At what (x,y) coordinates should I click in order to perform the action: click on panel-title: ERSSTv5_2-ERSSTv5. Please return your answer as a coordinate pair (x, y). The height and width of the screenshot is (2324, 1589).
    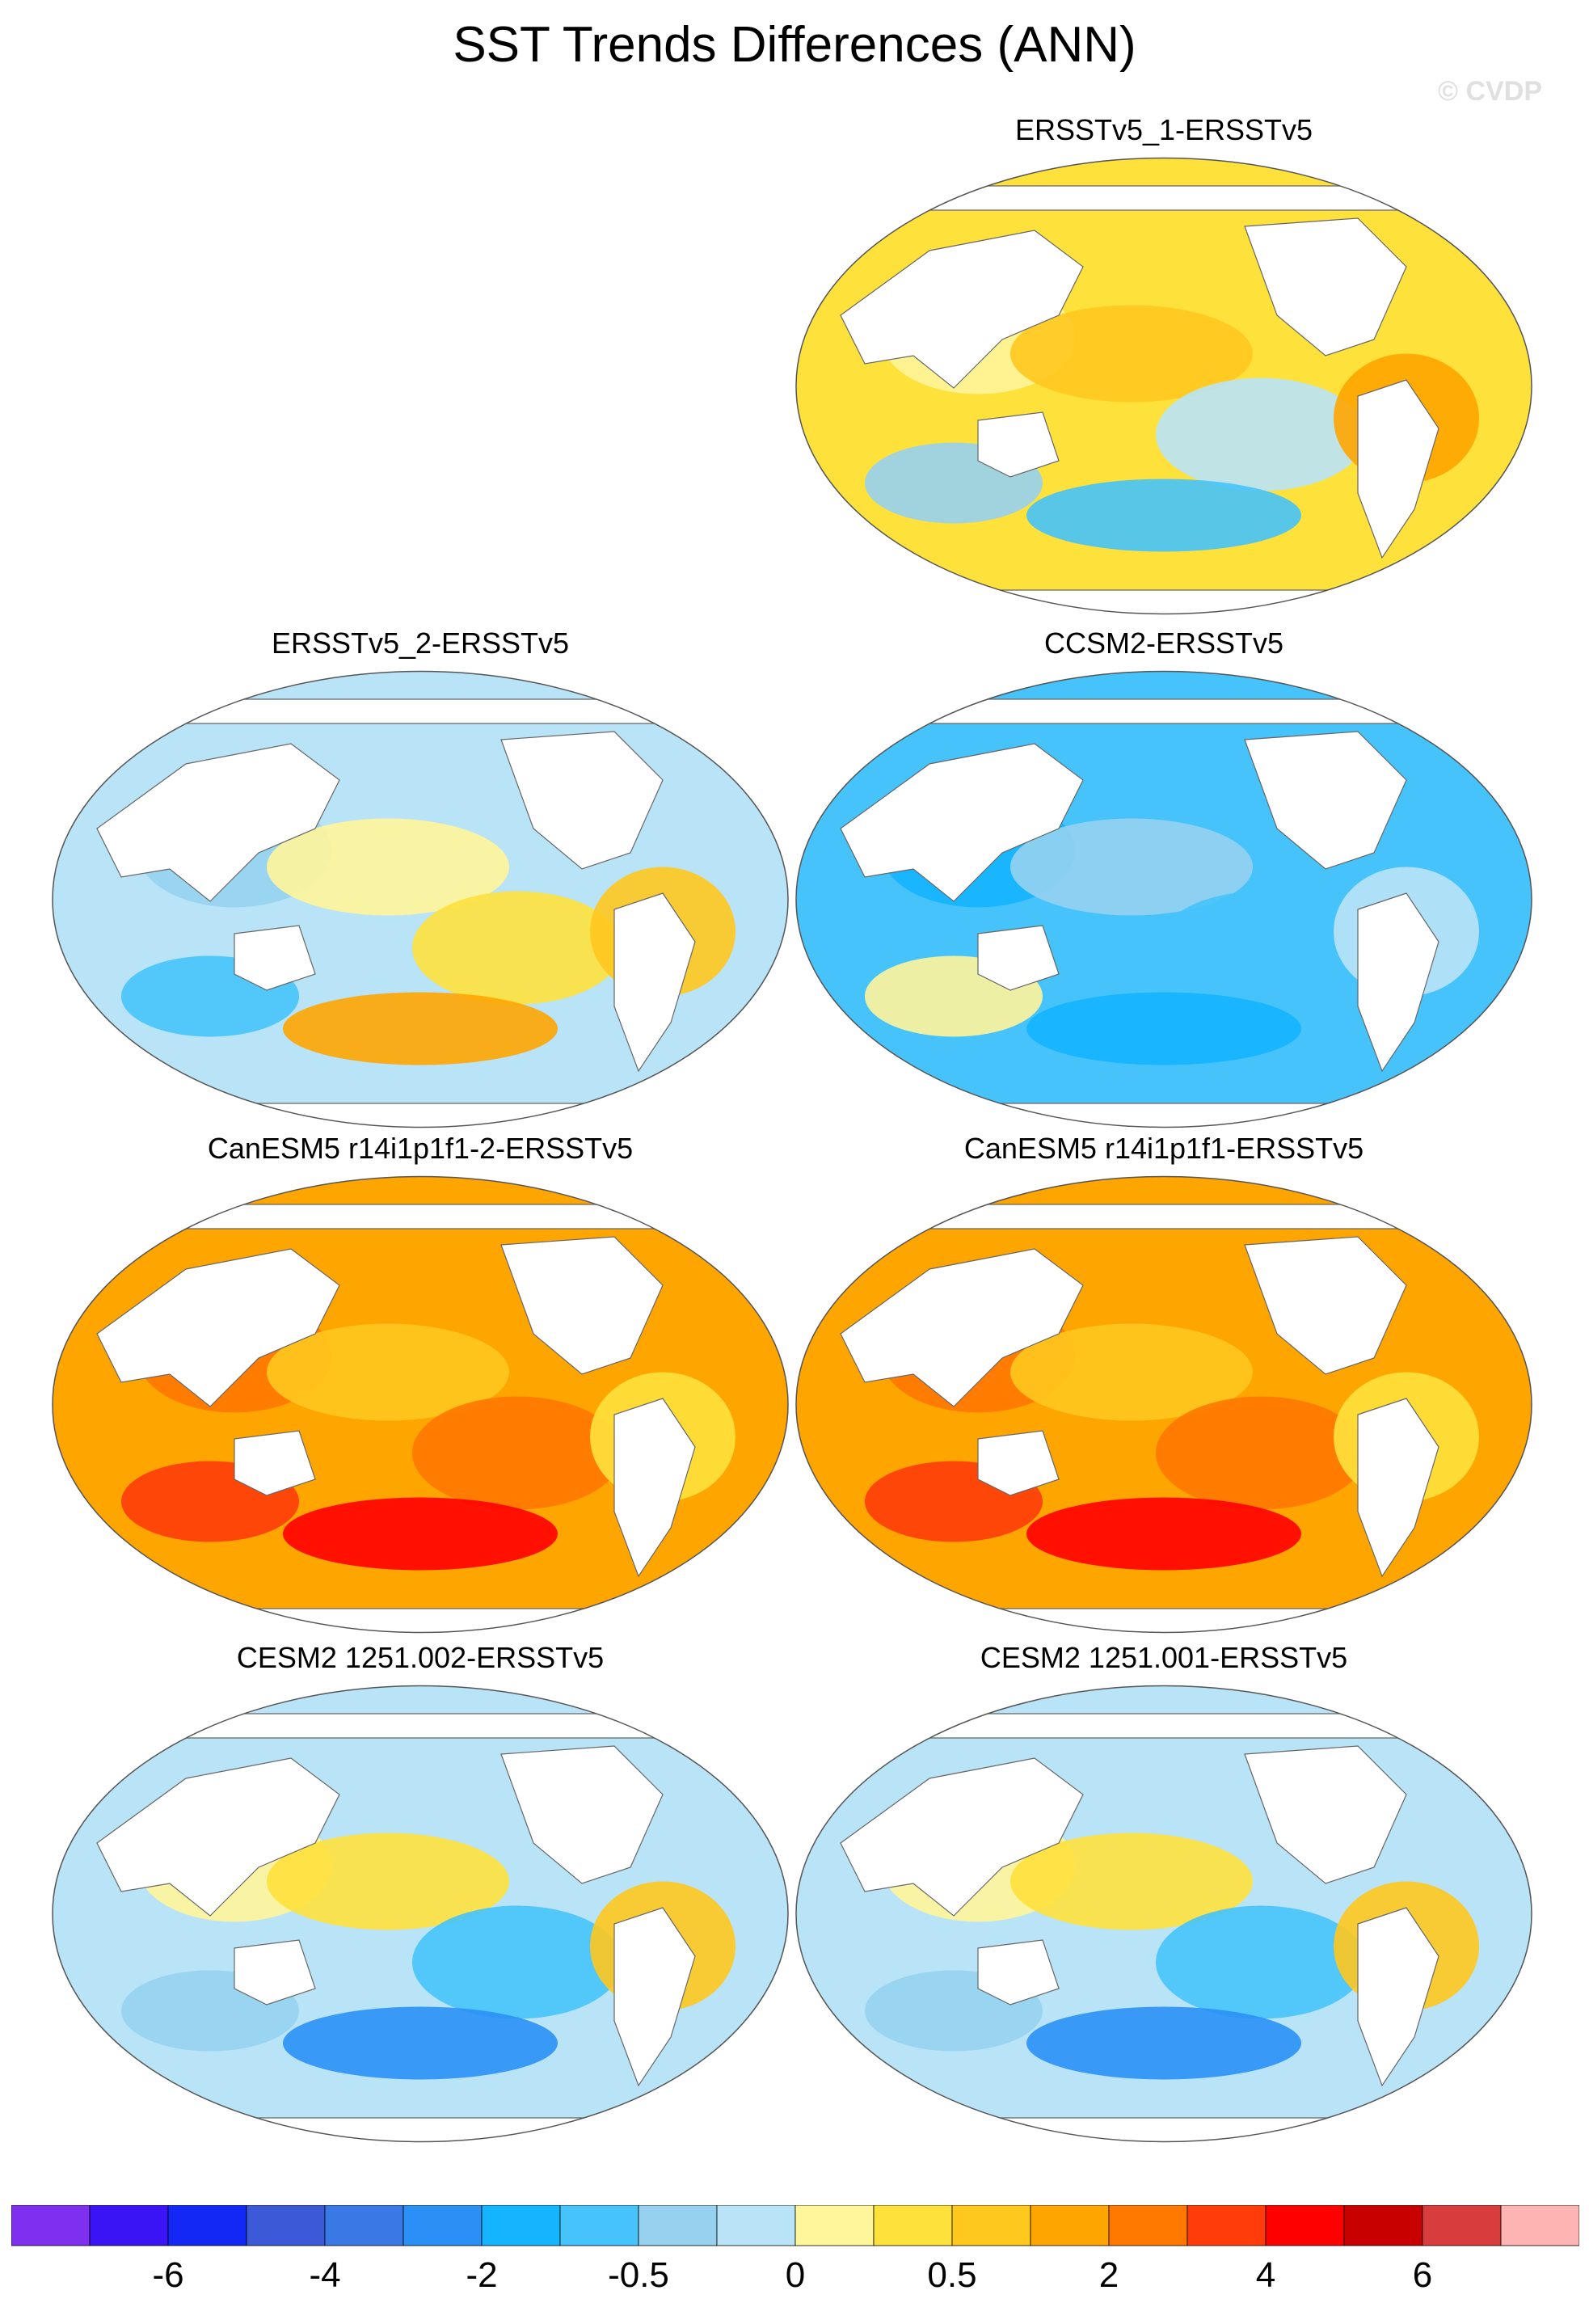
    Looking at the image, I should click on (421, 643).